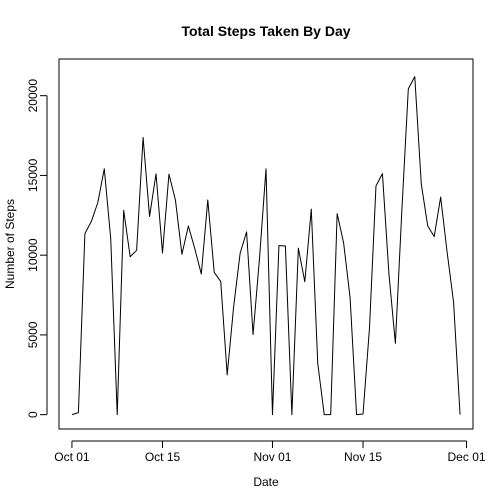 The height and width of the screenshot is (504, 504). I want to click on x-tick-label: Dec 01, so click(467, 457).